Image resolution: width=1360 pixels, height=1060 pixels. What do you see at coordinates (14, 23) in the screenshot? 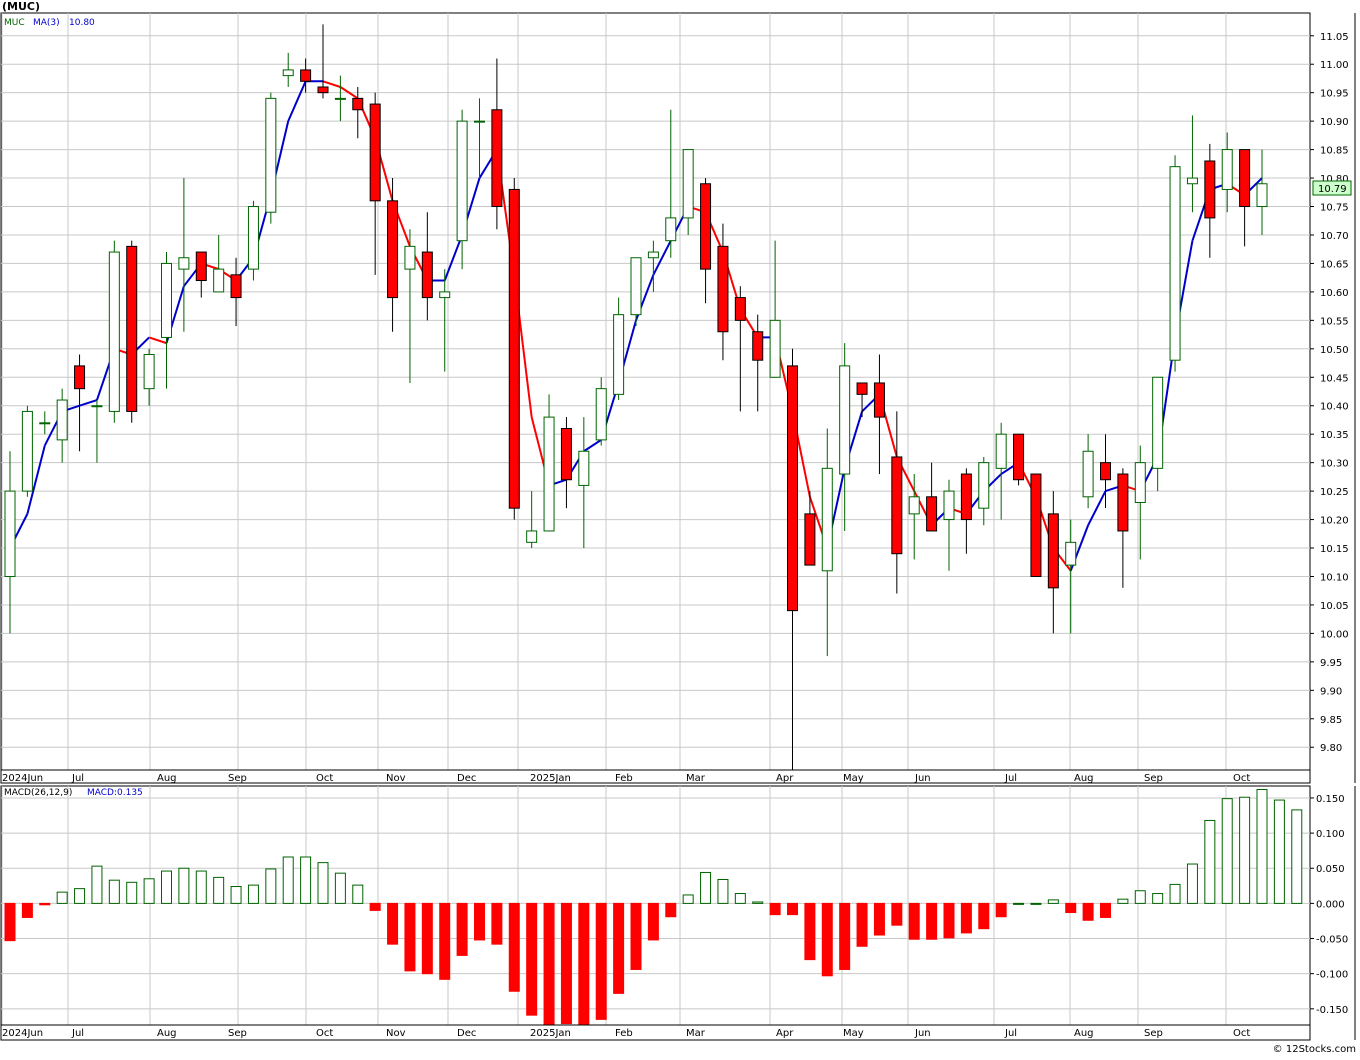
I see `legend-symbol: MUC` at bounding box center [14, 23].